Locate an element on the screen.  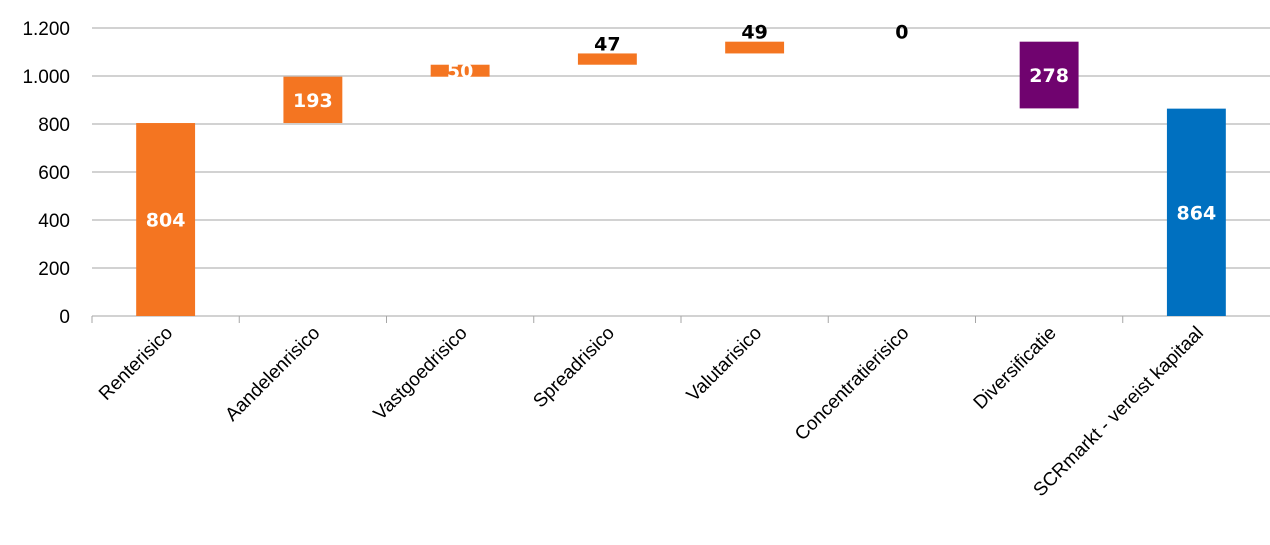
data-label: 47 is located at coordinates (607, 44).